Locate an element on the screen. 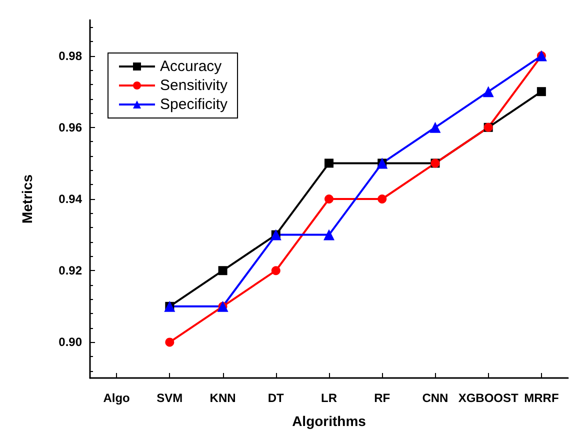  x-tick-label: MRRF is located at coordinates (541, 398).